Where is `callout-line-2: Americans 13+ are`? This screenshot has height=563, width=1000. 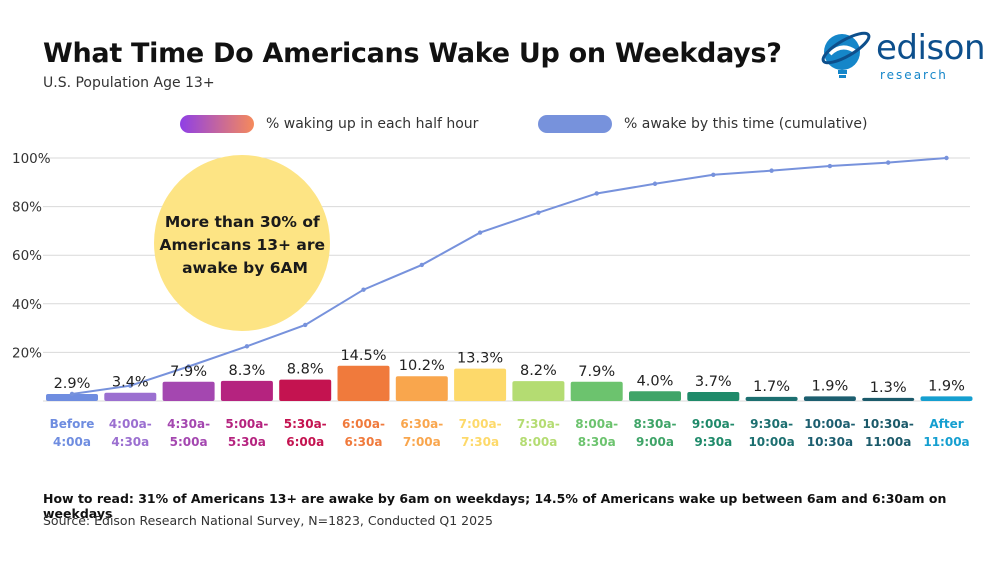 callout-line-2: Americans 13+ are is located at coordinates (243, 245).